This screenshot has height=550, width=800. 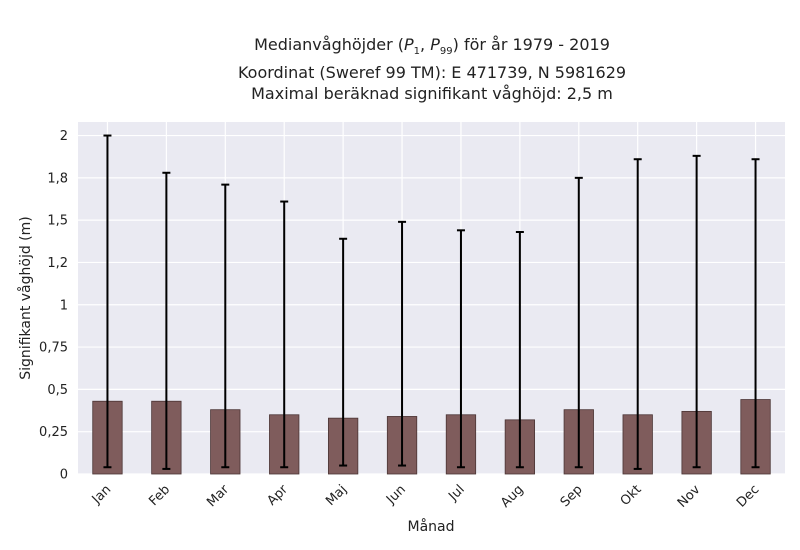 I want to click on y-tick-label: 0,75, so click(x=53, y=348).